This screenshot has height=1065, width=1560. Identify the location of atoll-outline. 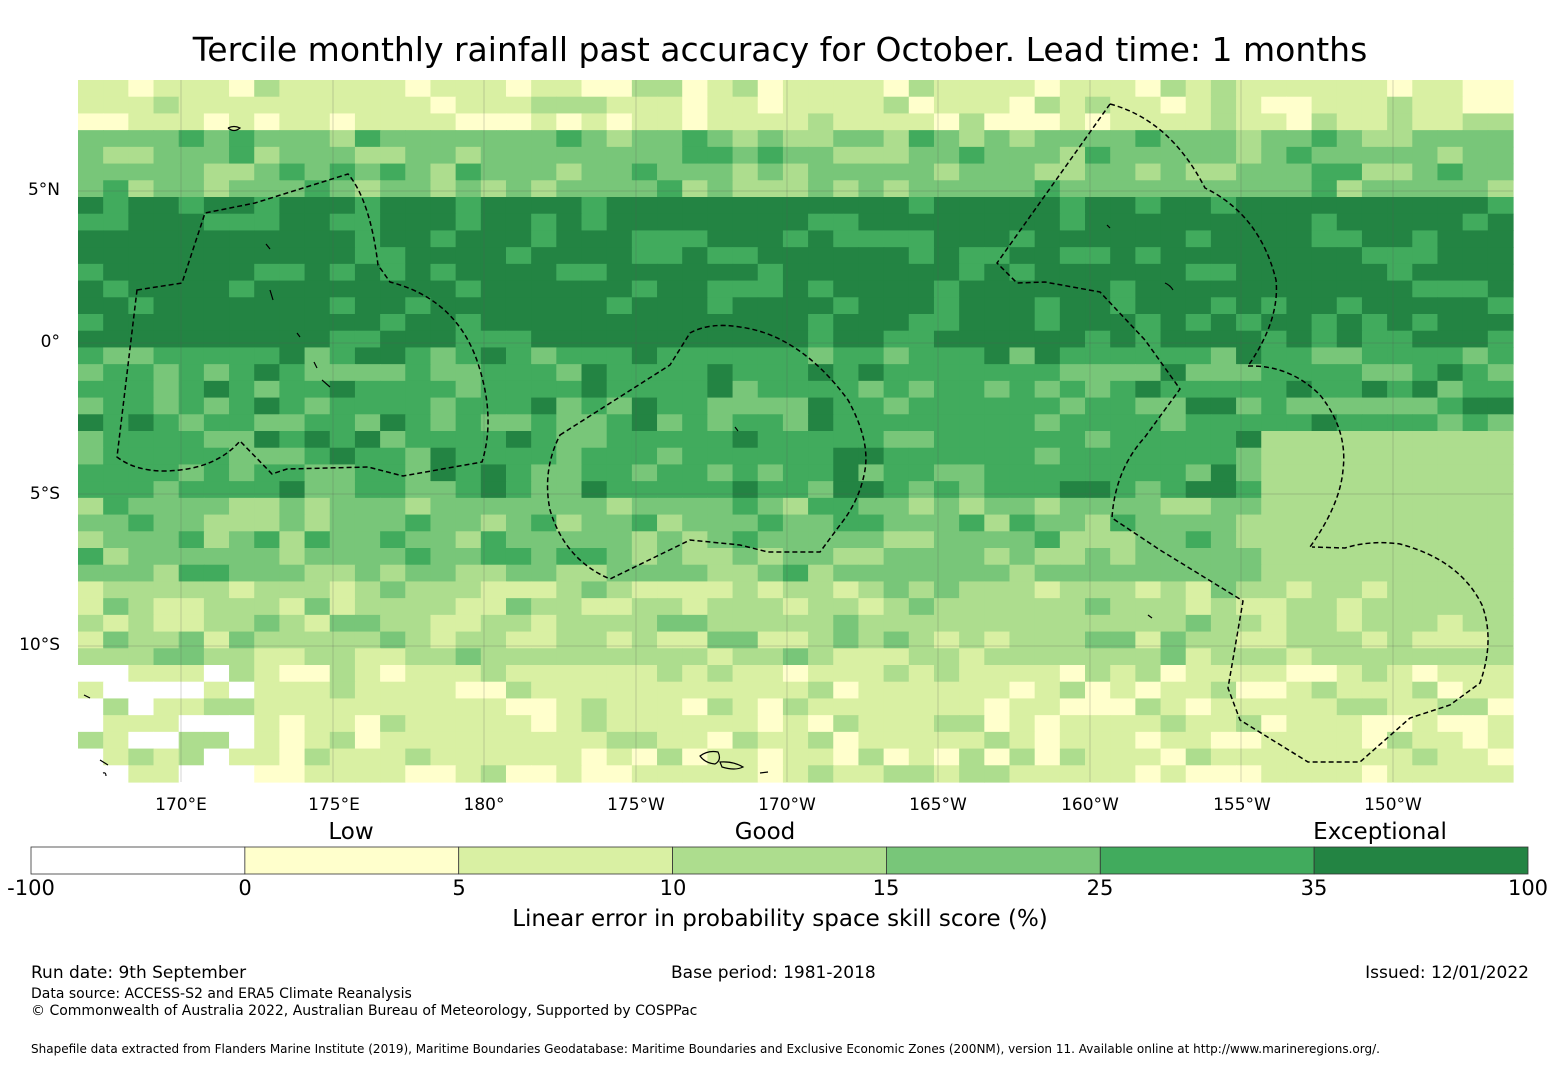
(736, 429).